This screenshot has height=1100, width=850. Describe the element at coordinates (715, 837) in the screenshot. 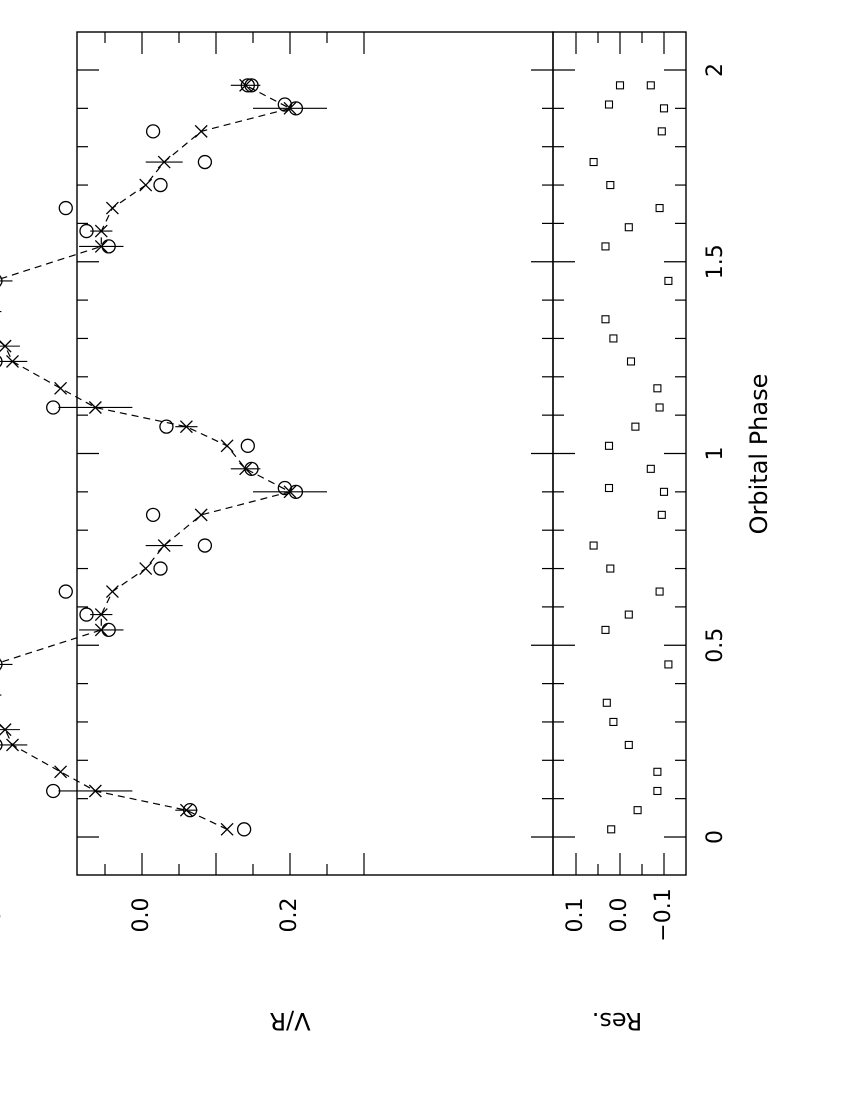

I see `phase-tick-label: 0` at that location.